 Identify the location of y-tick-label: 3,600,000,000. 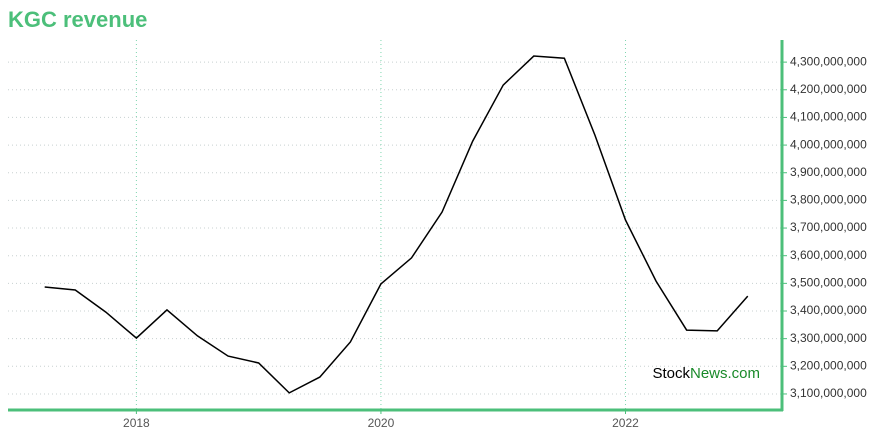
(828, 255).